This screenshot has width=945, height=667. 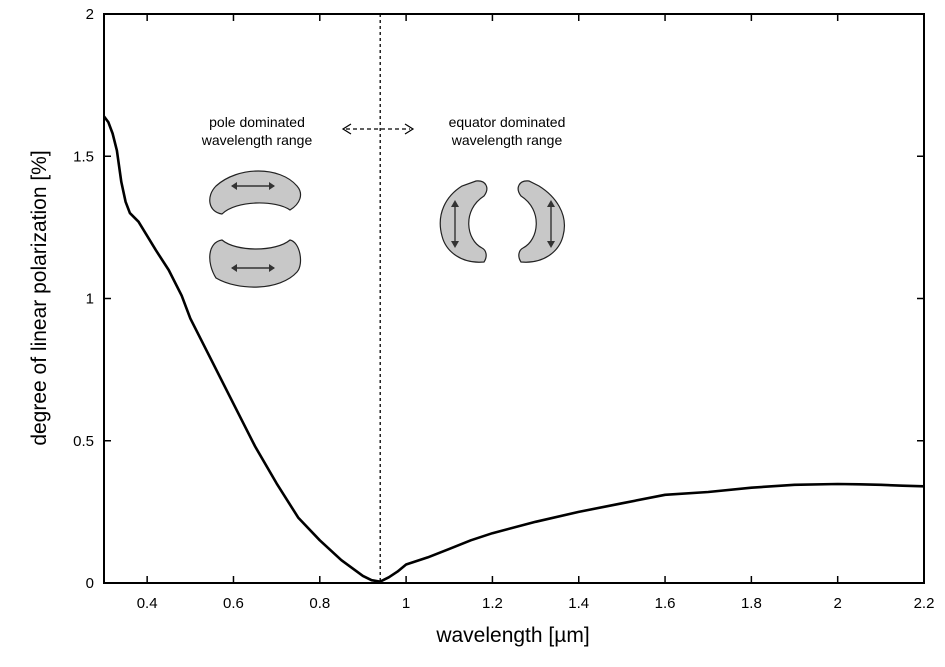 I want to click on x-axis-title: wavelength [µm], so click(x=512, y=635).